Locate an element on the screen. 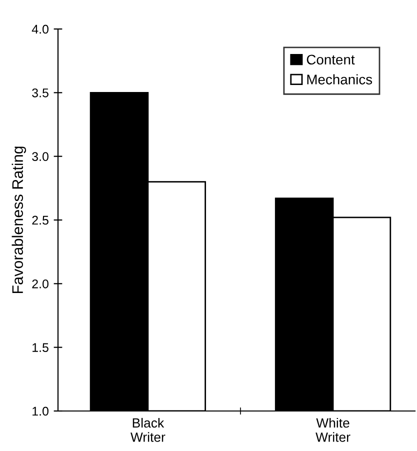 The height and width of the screenshot is (451, 417). x-tick-label: White Writer is located at coordinates (333, 430).